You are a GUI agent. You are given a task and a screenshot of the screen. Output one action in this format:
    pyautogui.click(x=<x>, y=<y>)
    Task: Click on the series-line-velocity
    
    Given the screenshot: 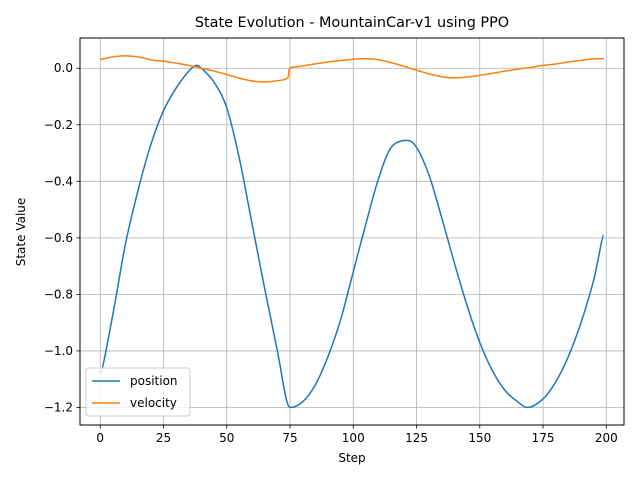 What is the action you would take?
    pyautogui.click(x=352, y=69)
    